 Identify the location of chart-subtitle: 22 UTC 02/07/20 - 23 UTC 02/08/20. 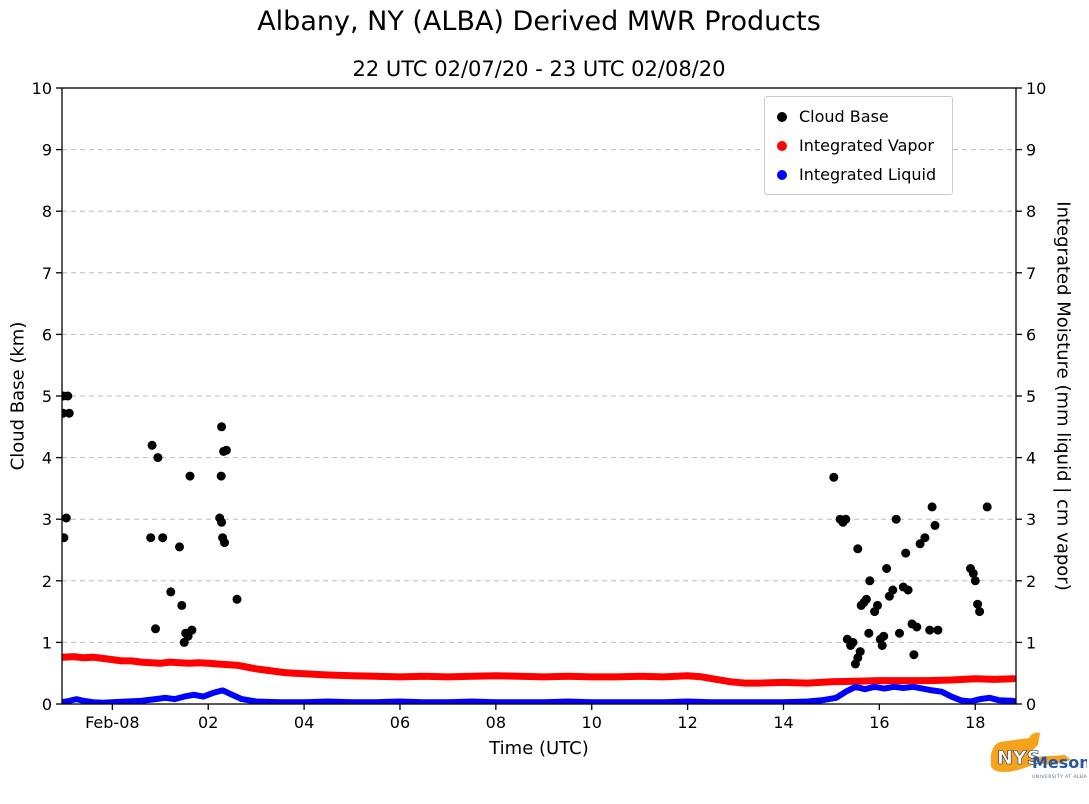
(539, 69).